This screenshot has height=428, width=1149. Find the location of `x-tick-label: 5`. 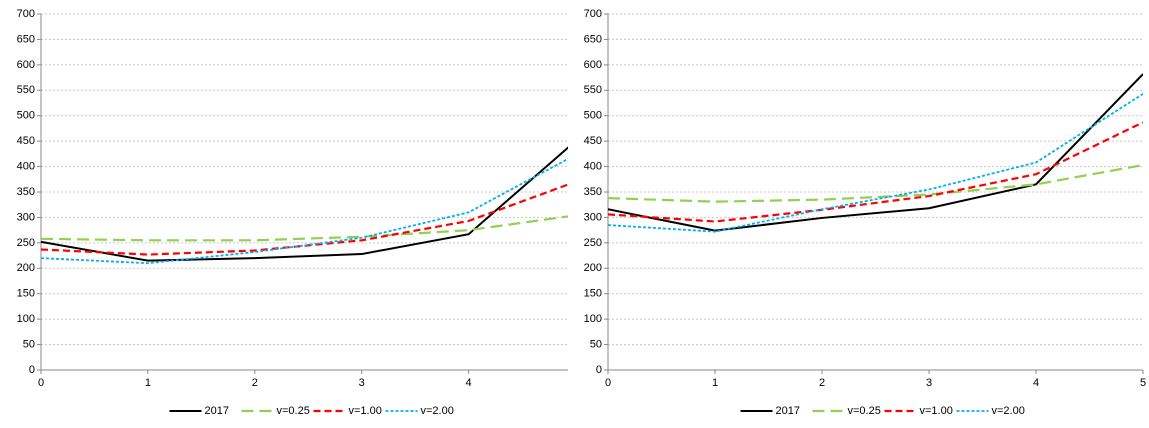

x-tick-label: 5 is located at coordinates (1143, 383).